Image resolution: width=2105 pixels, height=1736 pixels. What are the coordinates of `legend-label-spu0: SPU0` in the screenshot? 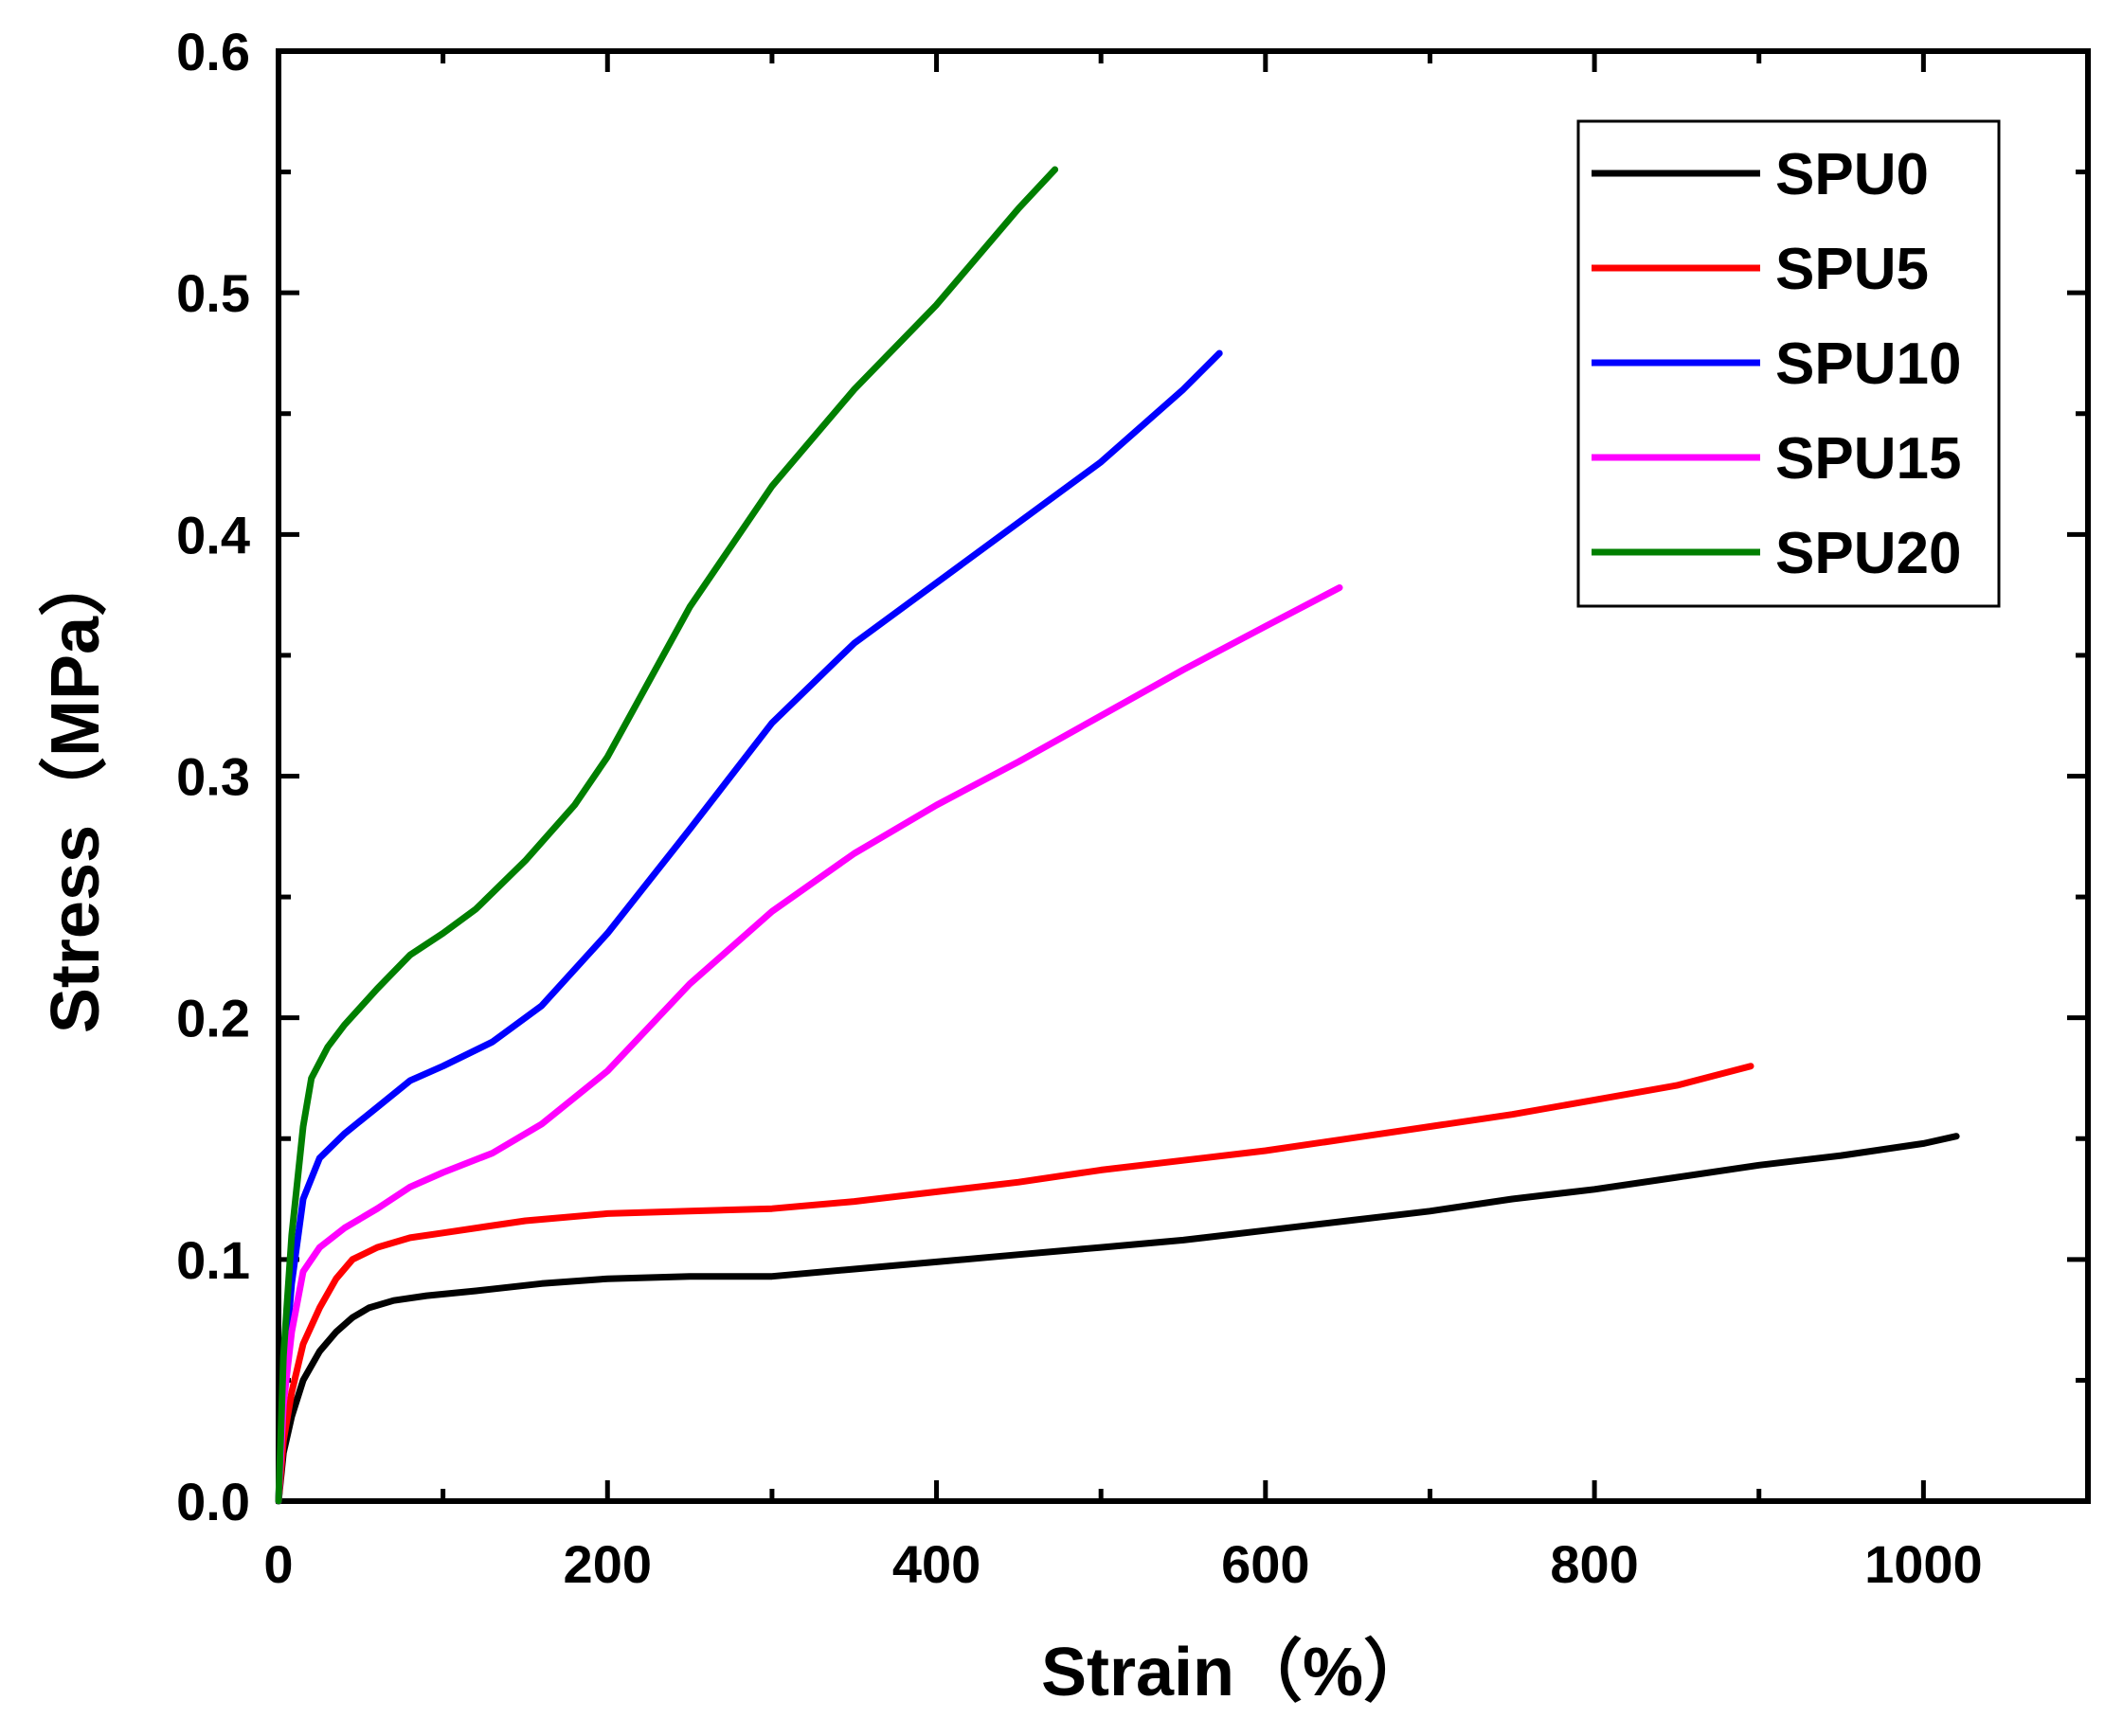 It's located at (1852, 174).